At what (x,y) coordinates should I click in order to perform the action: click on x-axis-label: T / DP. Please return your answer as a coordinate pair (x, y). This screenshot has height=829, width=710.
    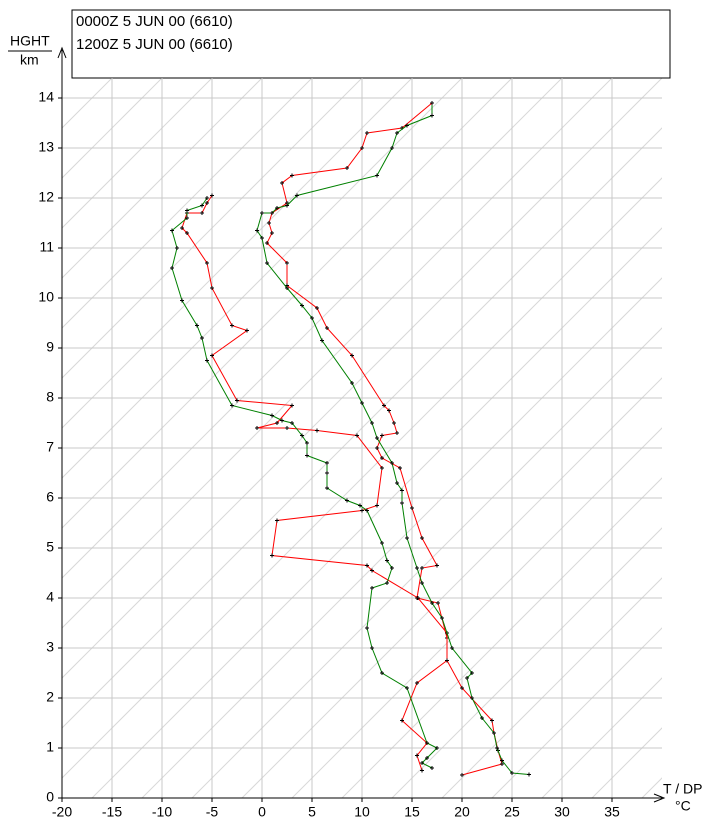
    Looking at the image, I should click on (682, 789).